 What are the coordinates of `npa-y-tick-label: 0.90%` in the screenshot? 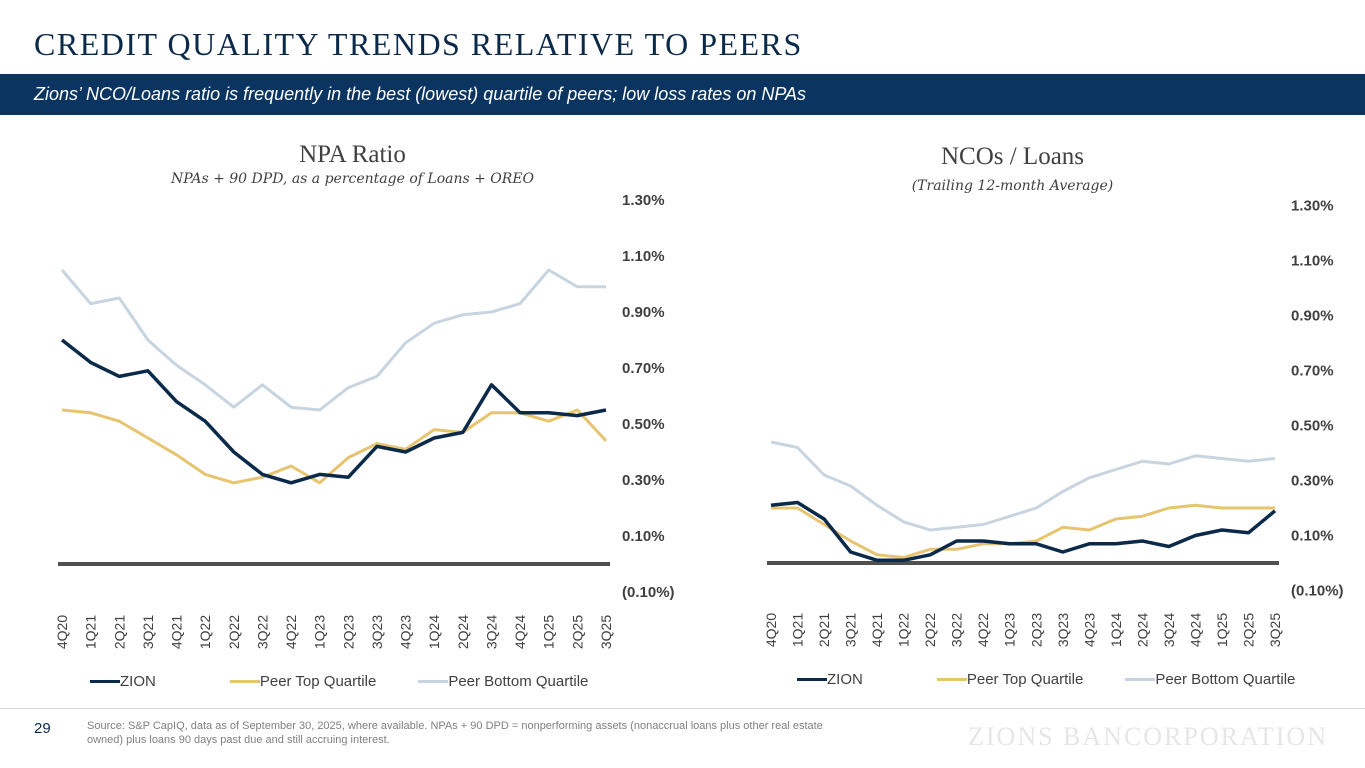 It's located at (643, 312).